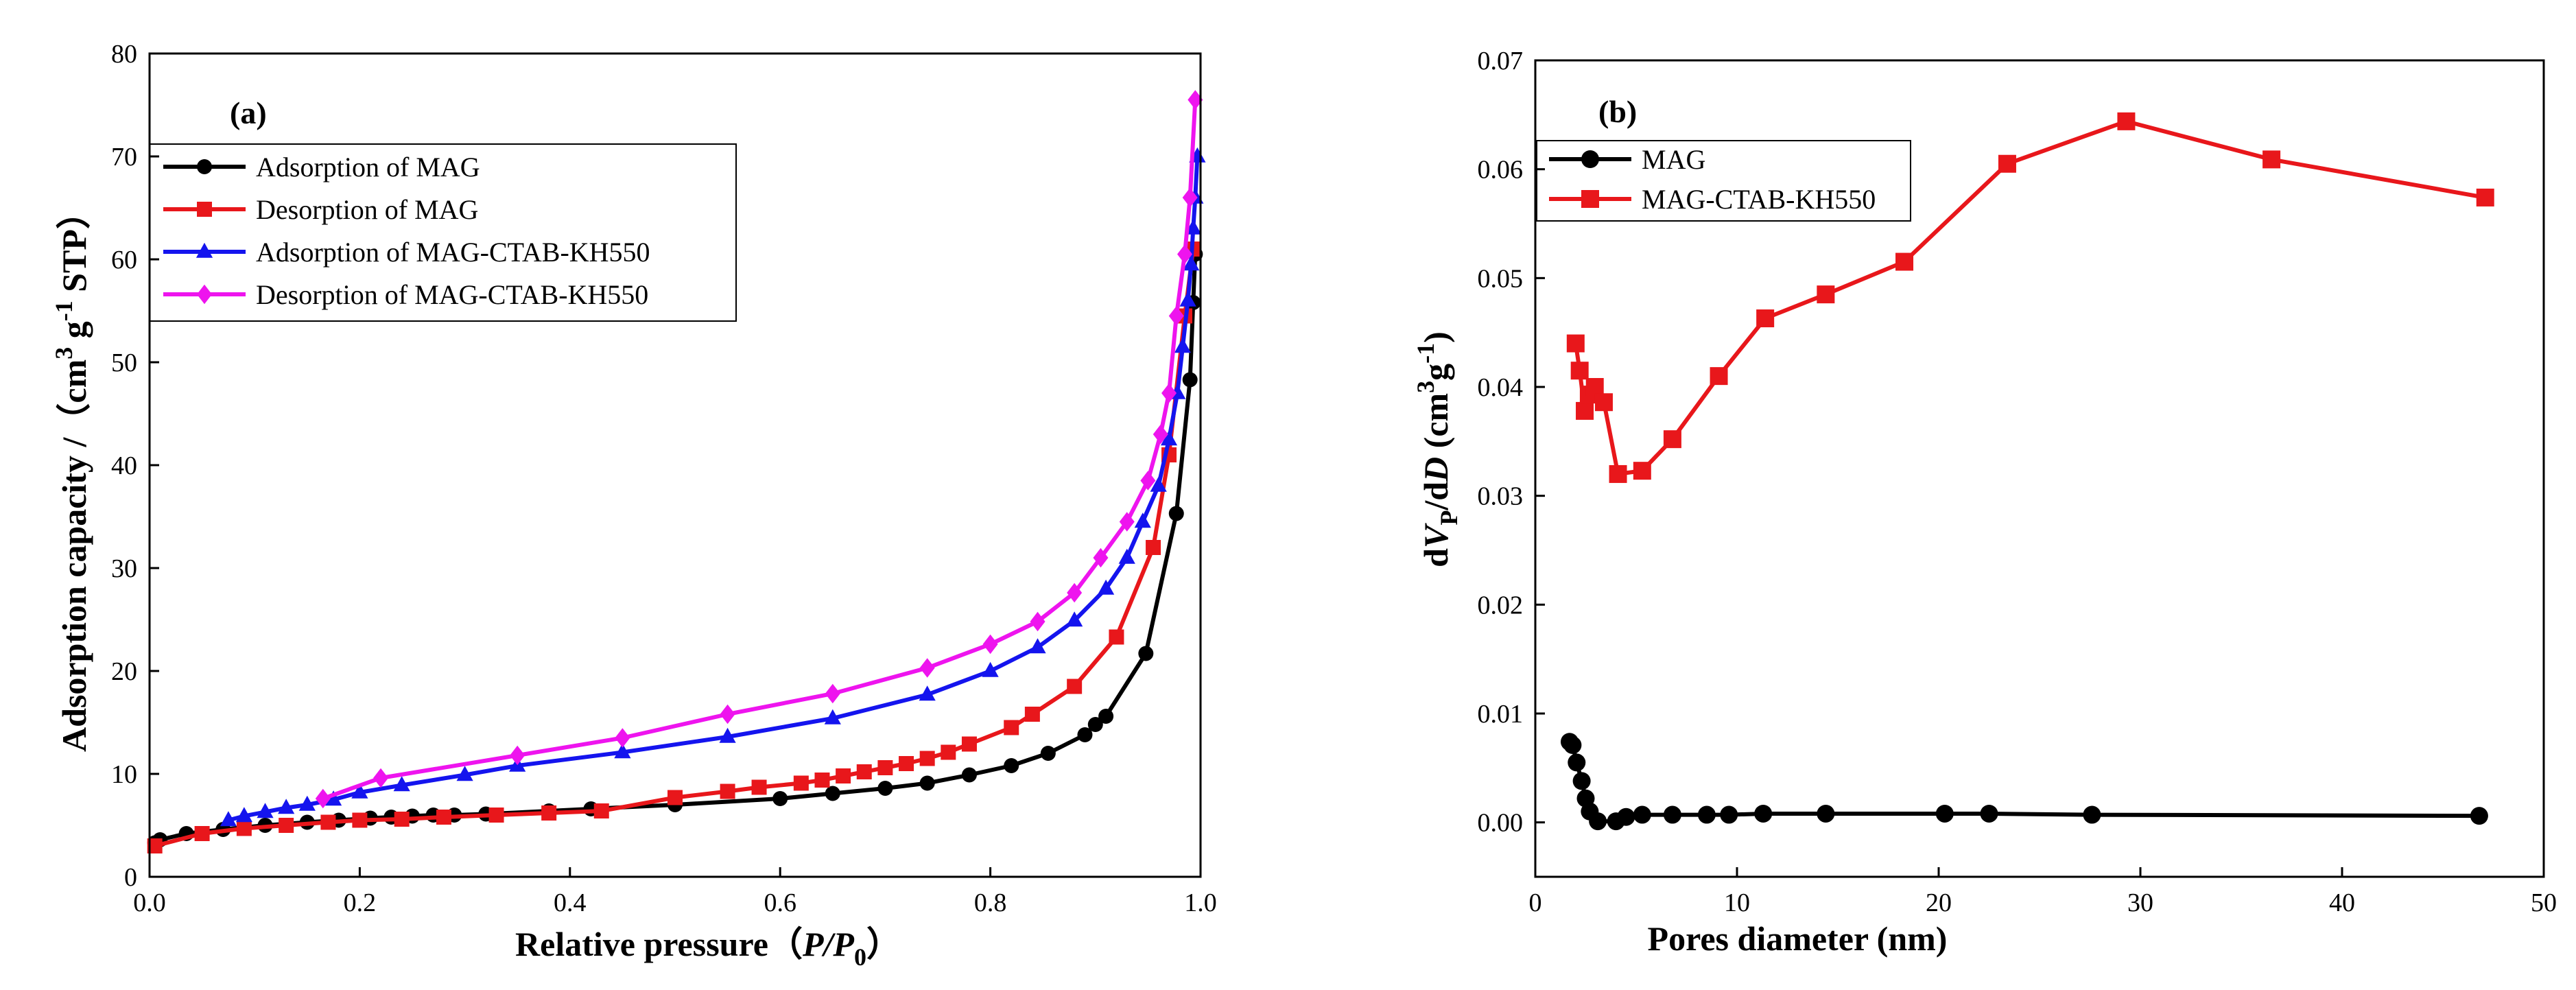  What do you see at coordinates (2342, 903) in the screenshot?
I see `panel-b-x-tick-label: 40` at bounding box center [2342, 903].